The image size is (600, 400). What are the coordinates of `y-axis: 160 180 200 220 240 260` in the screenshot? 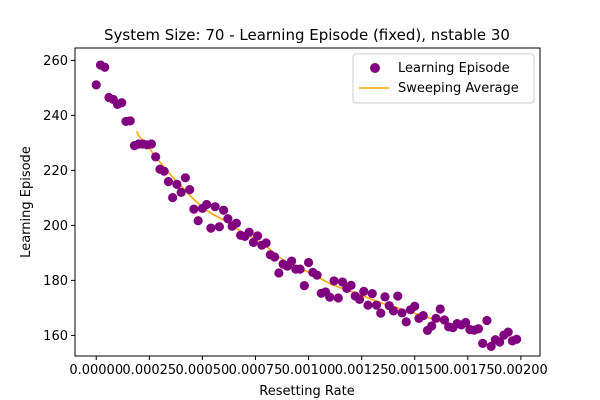 It's located at (59, 199).